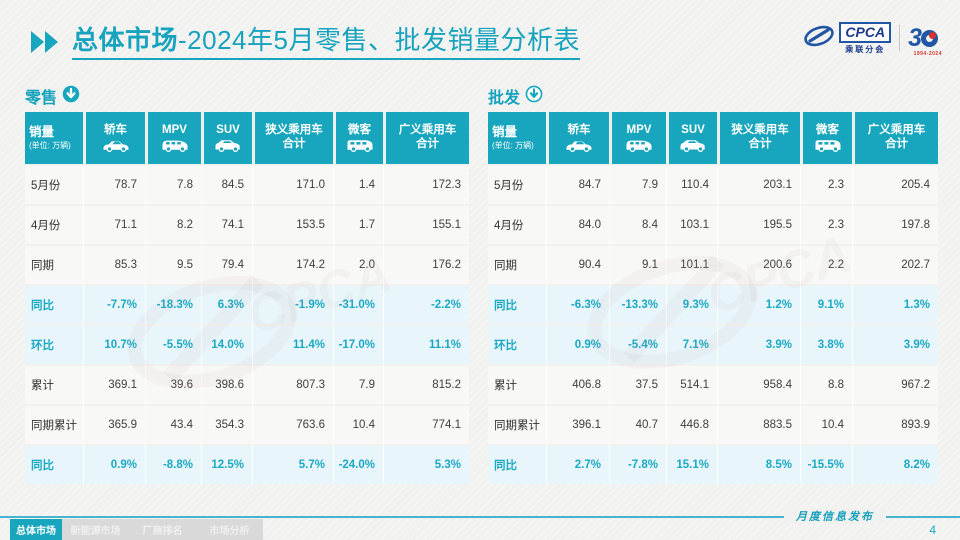  I want to click on cell-value: 10.7%, so click(114, 344).